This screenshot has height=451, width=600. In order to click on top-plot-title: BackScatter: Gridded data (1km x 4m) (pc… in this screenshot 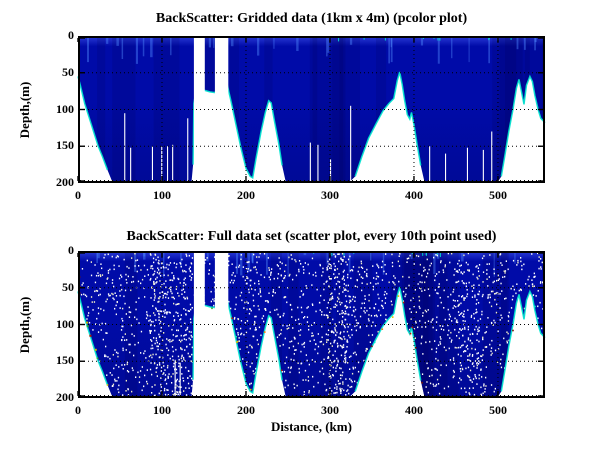, I will do `click(311, 18)`.